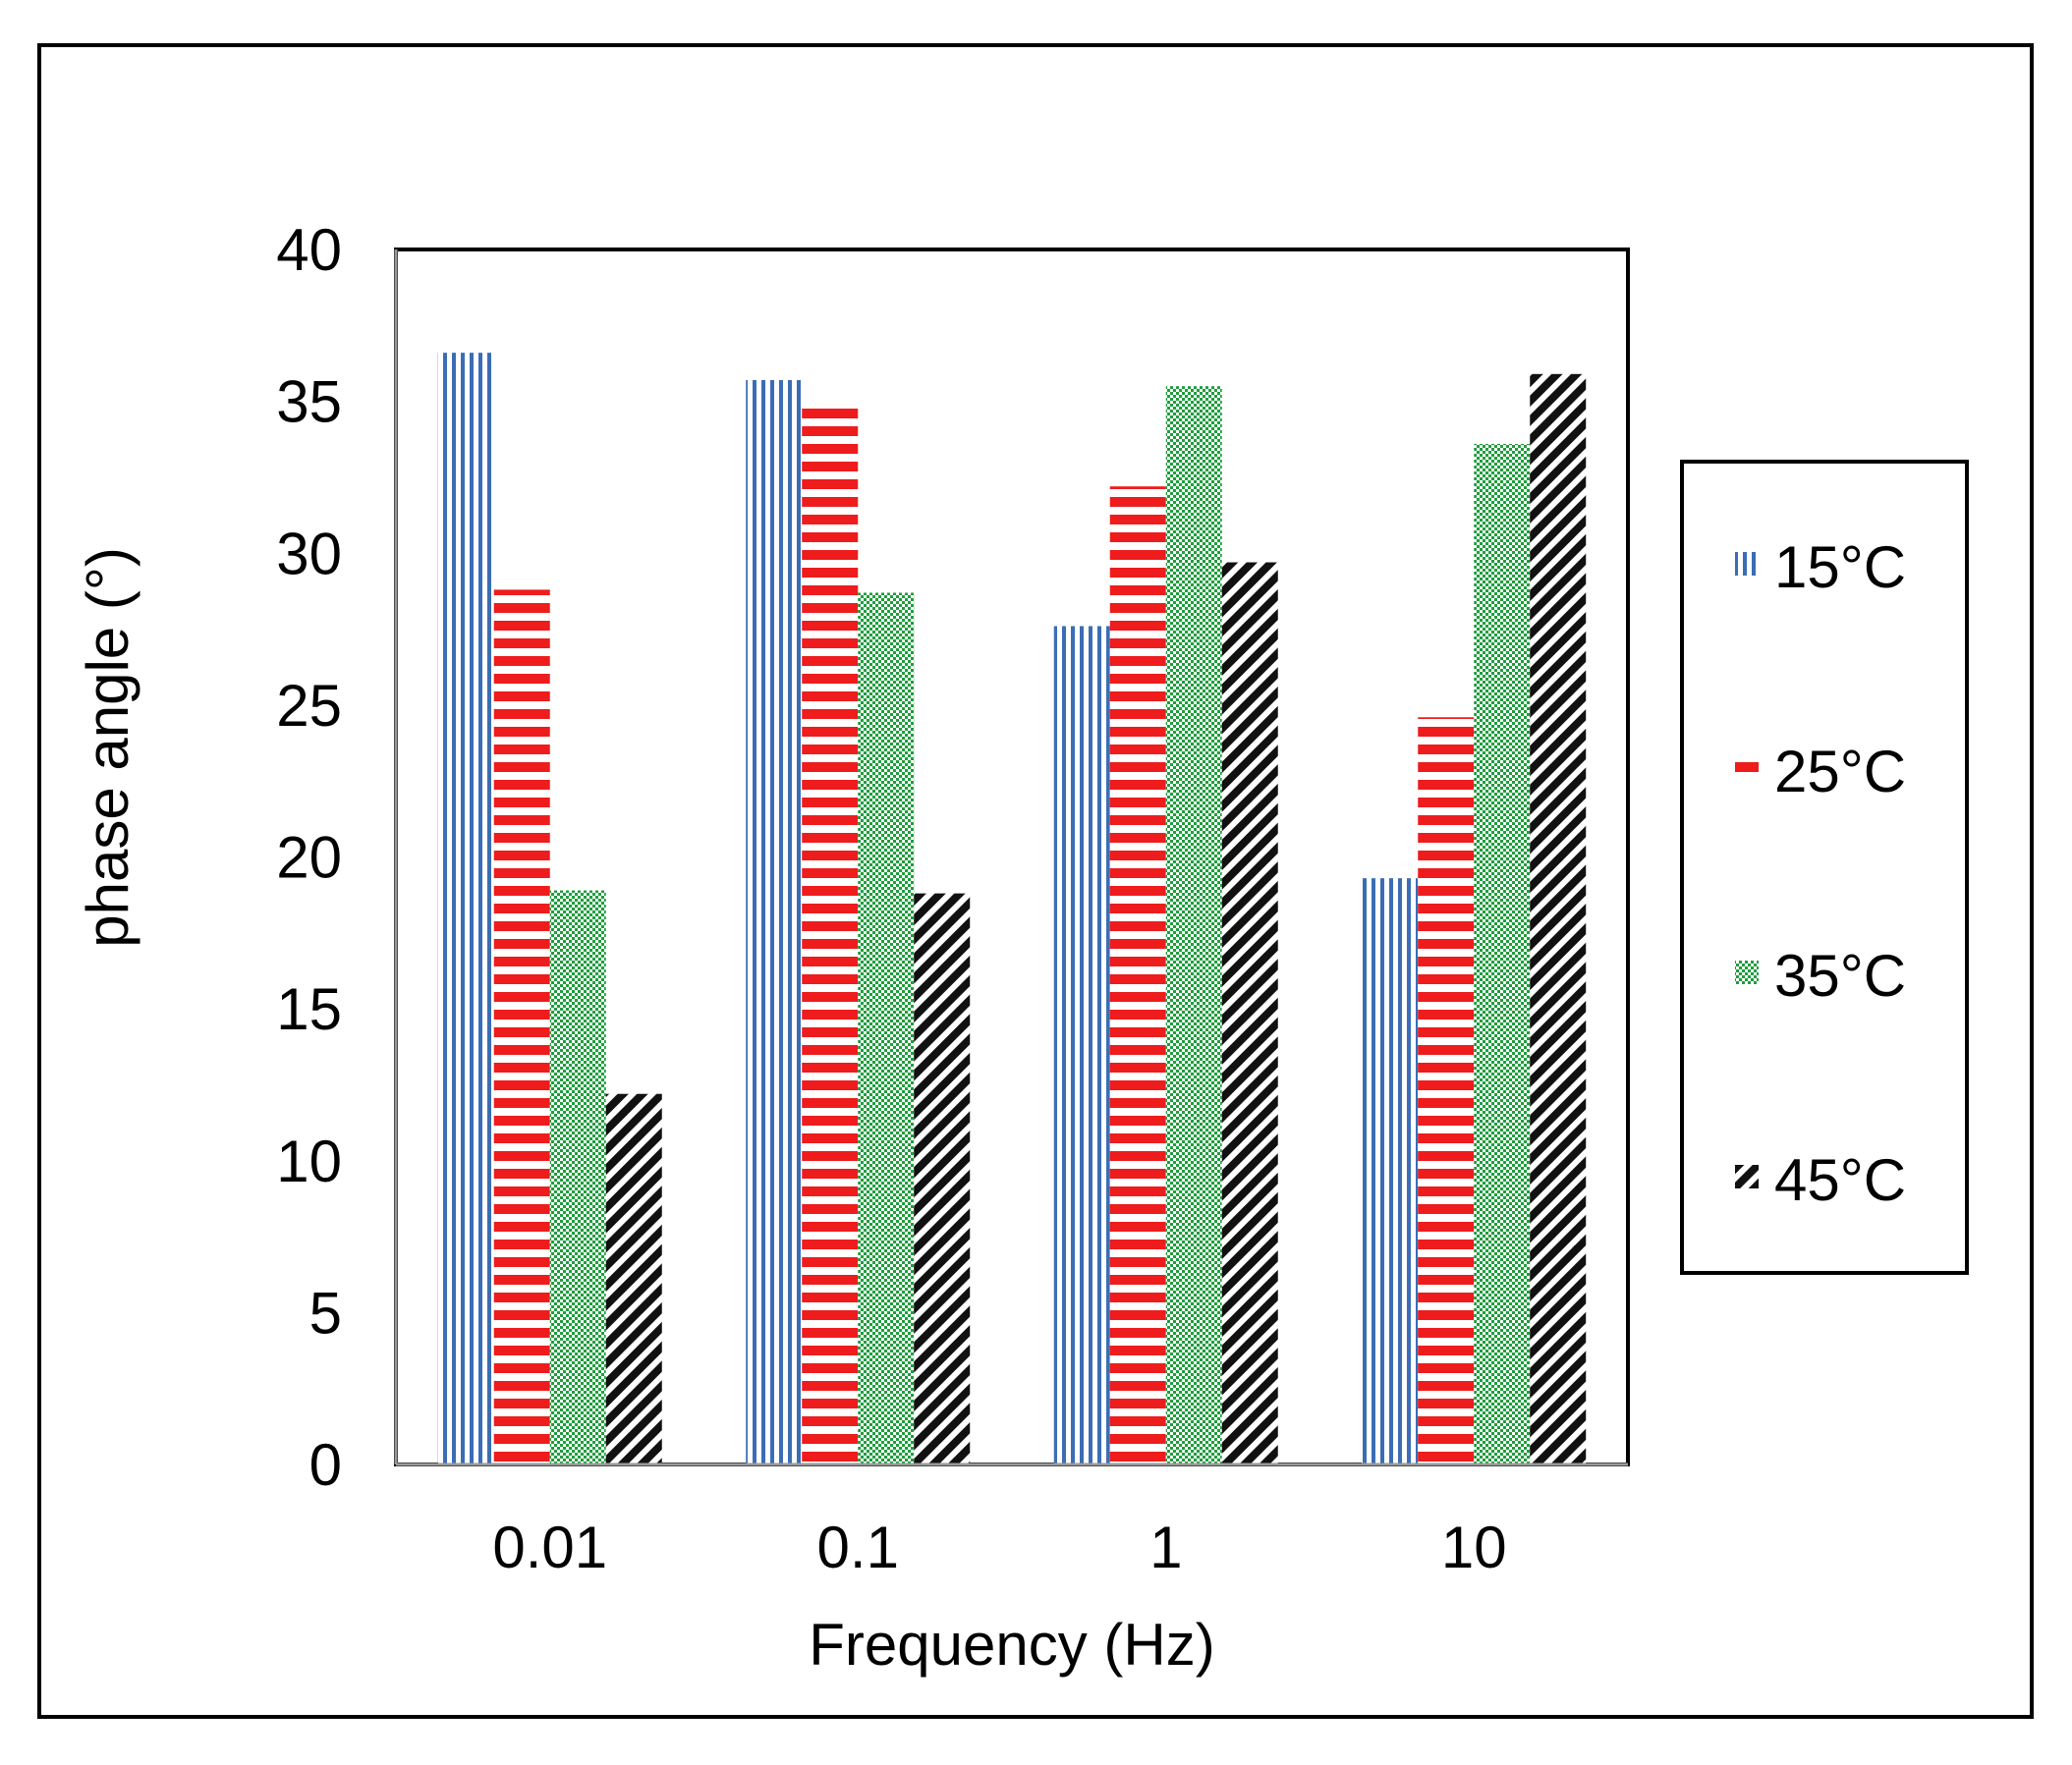 The height and width of the screenshot is (1765, 2072). What do you see at coordinates (107, 747) in the screenshot?
I see `y-axis-title: phase angle (°)` at bounding box center [107, 747].